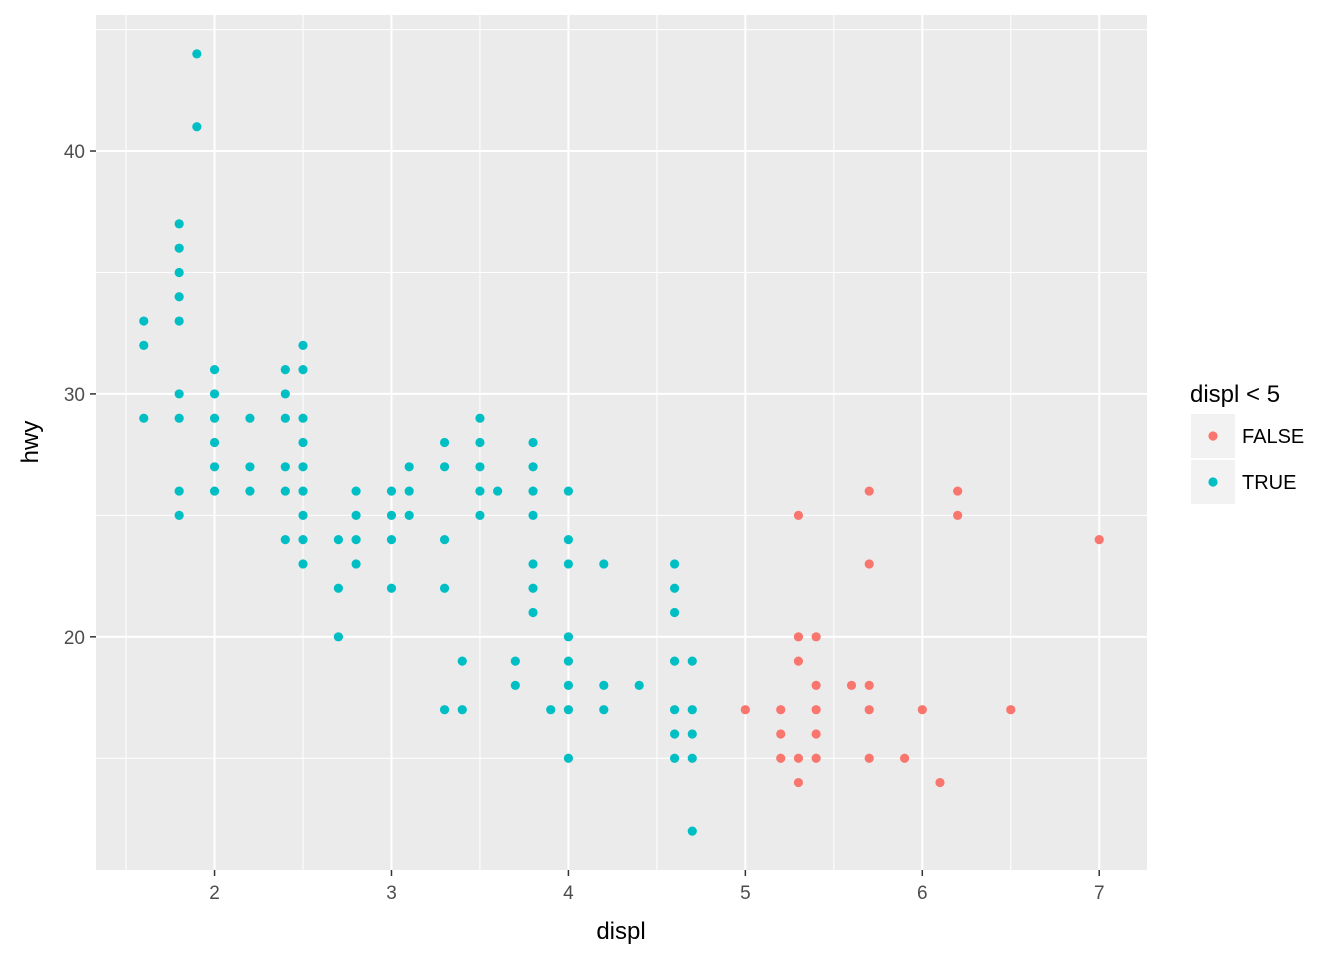  What do you see at coordinates (1213, 482) in the screenshot?
I see `legend-key-true` at bounding box center [1213, 482].